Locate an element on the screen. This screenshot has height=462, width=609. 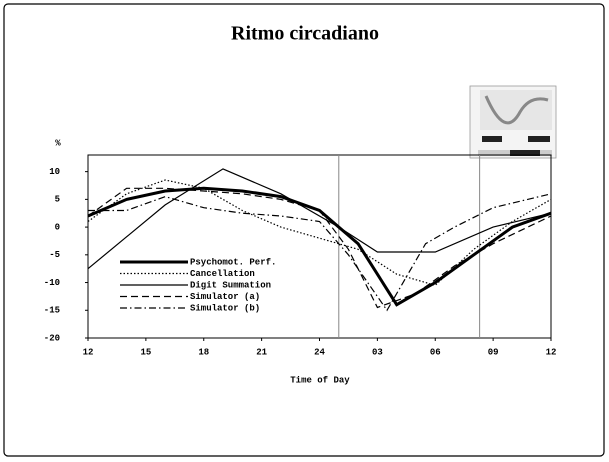
y-tick-label: 10 is located at coordinates (54, 172).